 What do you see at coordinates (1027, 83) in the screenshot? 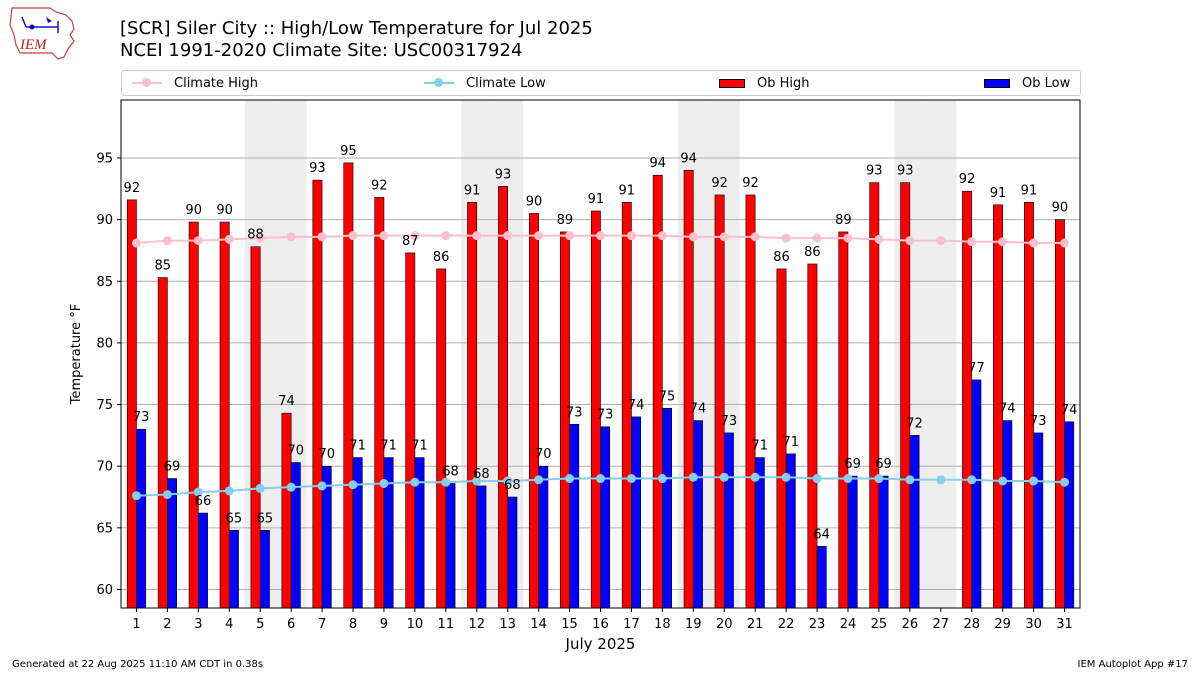
I see `legend-ob-low: Ob Low` at bounding box center [1027, 83].